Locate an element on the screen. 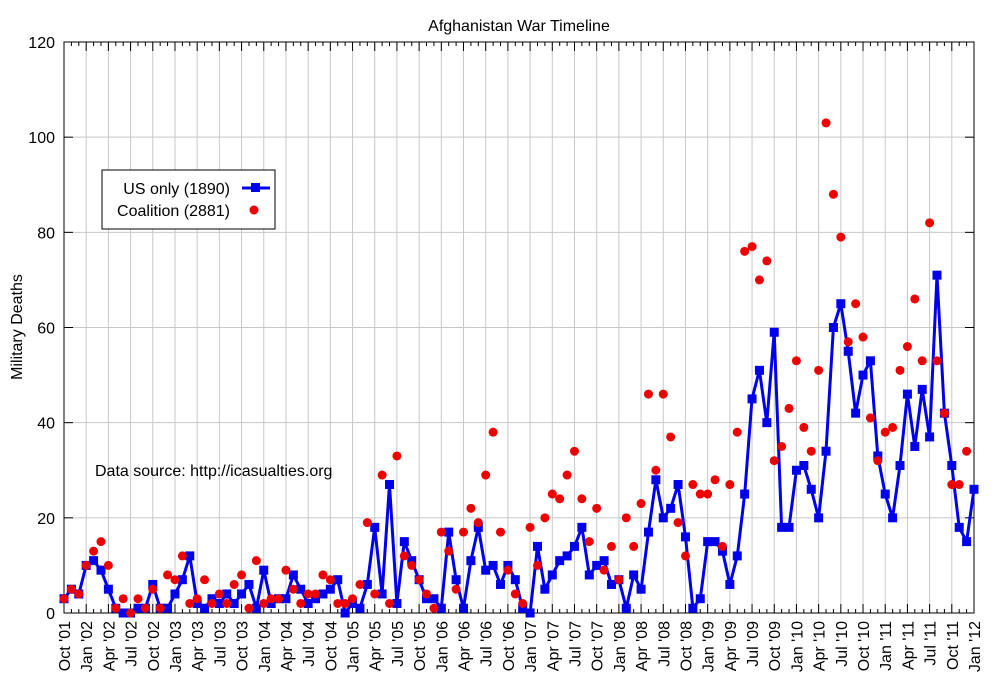 The height and width of the screenshot is (700, 1000). x-tick-label: Jan '03 is located at coordinates (176, 646).